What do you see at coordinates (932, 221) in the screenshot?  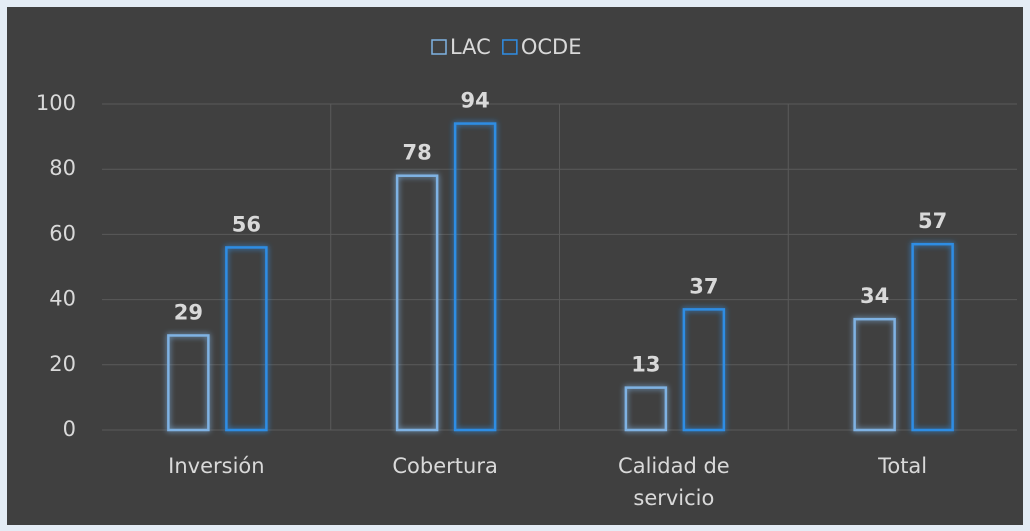 I see `data-label: 57` at bounding box center [932, 221].